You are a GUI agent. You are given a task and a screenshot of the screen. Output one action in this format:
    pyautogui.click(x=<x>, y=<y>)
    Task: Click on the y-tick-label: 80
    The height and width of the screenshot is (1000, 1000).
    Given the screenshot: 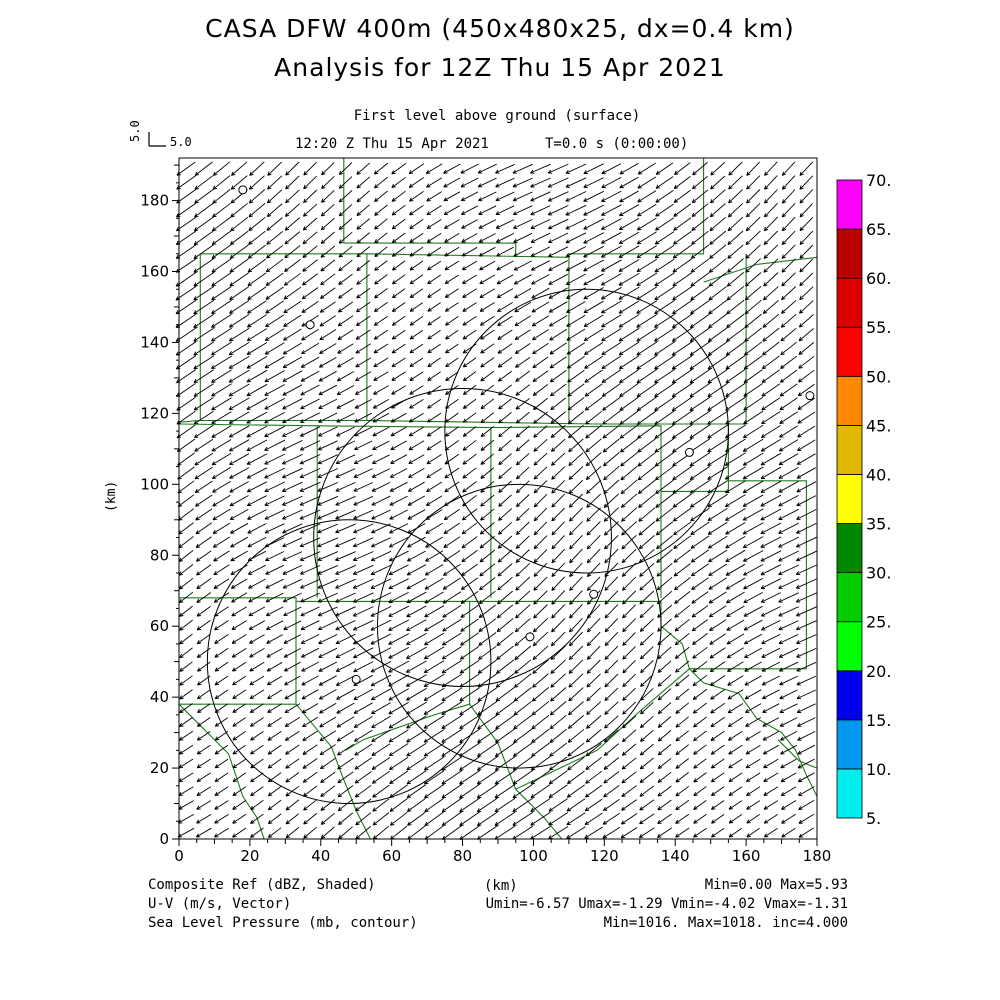 What is the action you would take?
    pyautogui.click(x=159, y=555)
    